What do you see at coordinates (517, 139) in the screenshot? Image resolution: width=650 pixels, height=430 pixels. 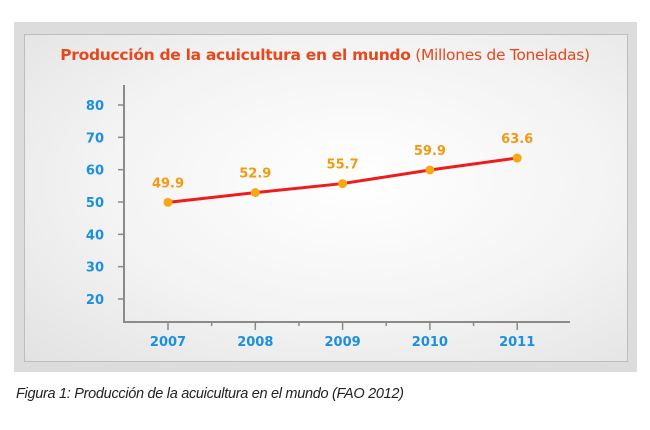 I see `data-label: 63.6` at bounding box center [517, 139].